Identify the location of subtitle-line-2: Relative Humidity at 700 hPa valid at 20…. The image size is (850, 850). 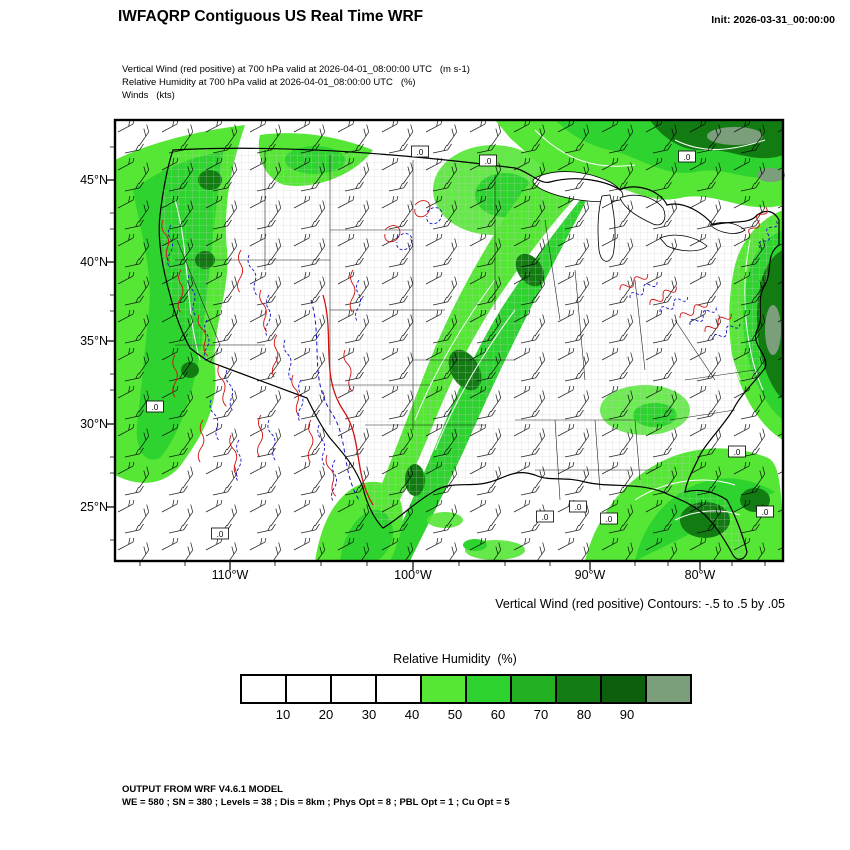
(269, 82).